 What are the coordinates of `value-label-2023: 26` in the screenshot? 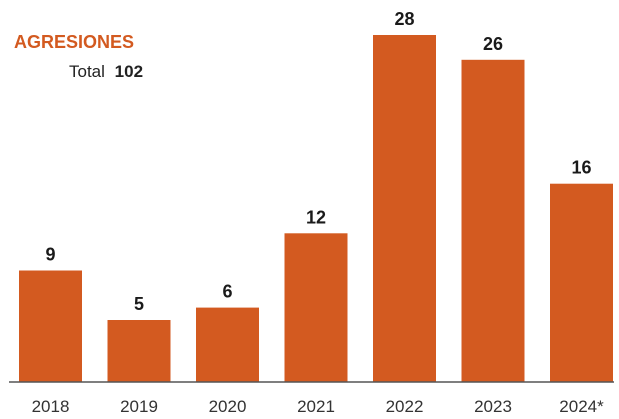 It's located at (493, 44).